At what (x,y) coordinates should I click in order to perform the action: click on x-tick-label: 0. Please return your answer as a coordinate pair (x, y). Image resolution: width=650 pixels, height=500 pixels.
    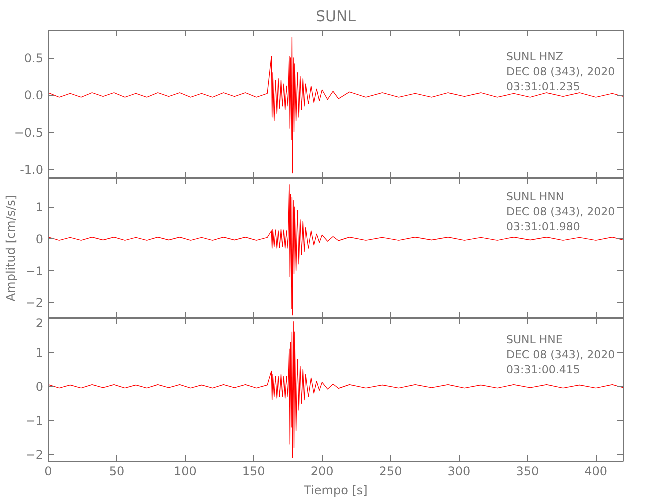
    Looking at the image, I should click on (48, 471).